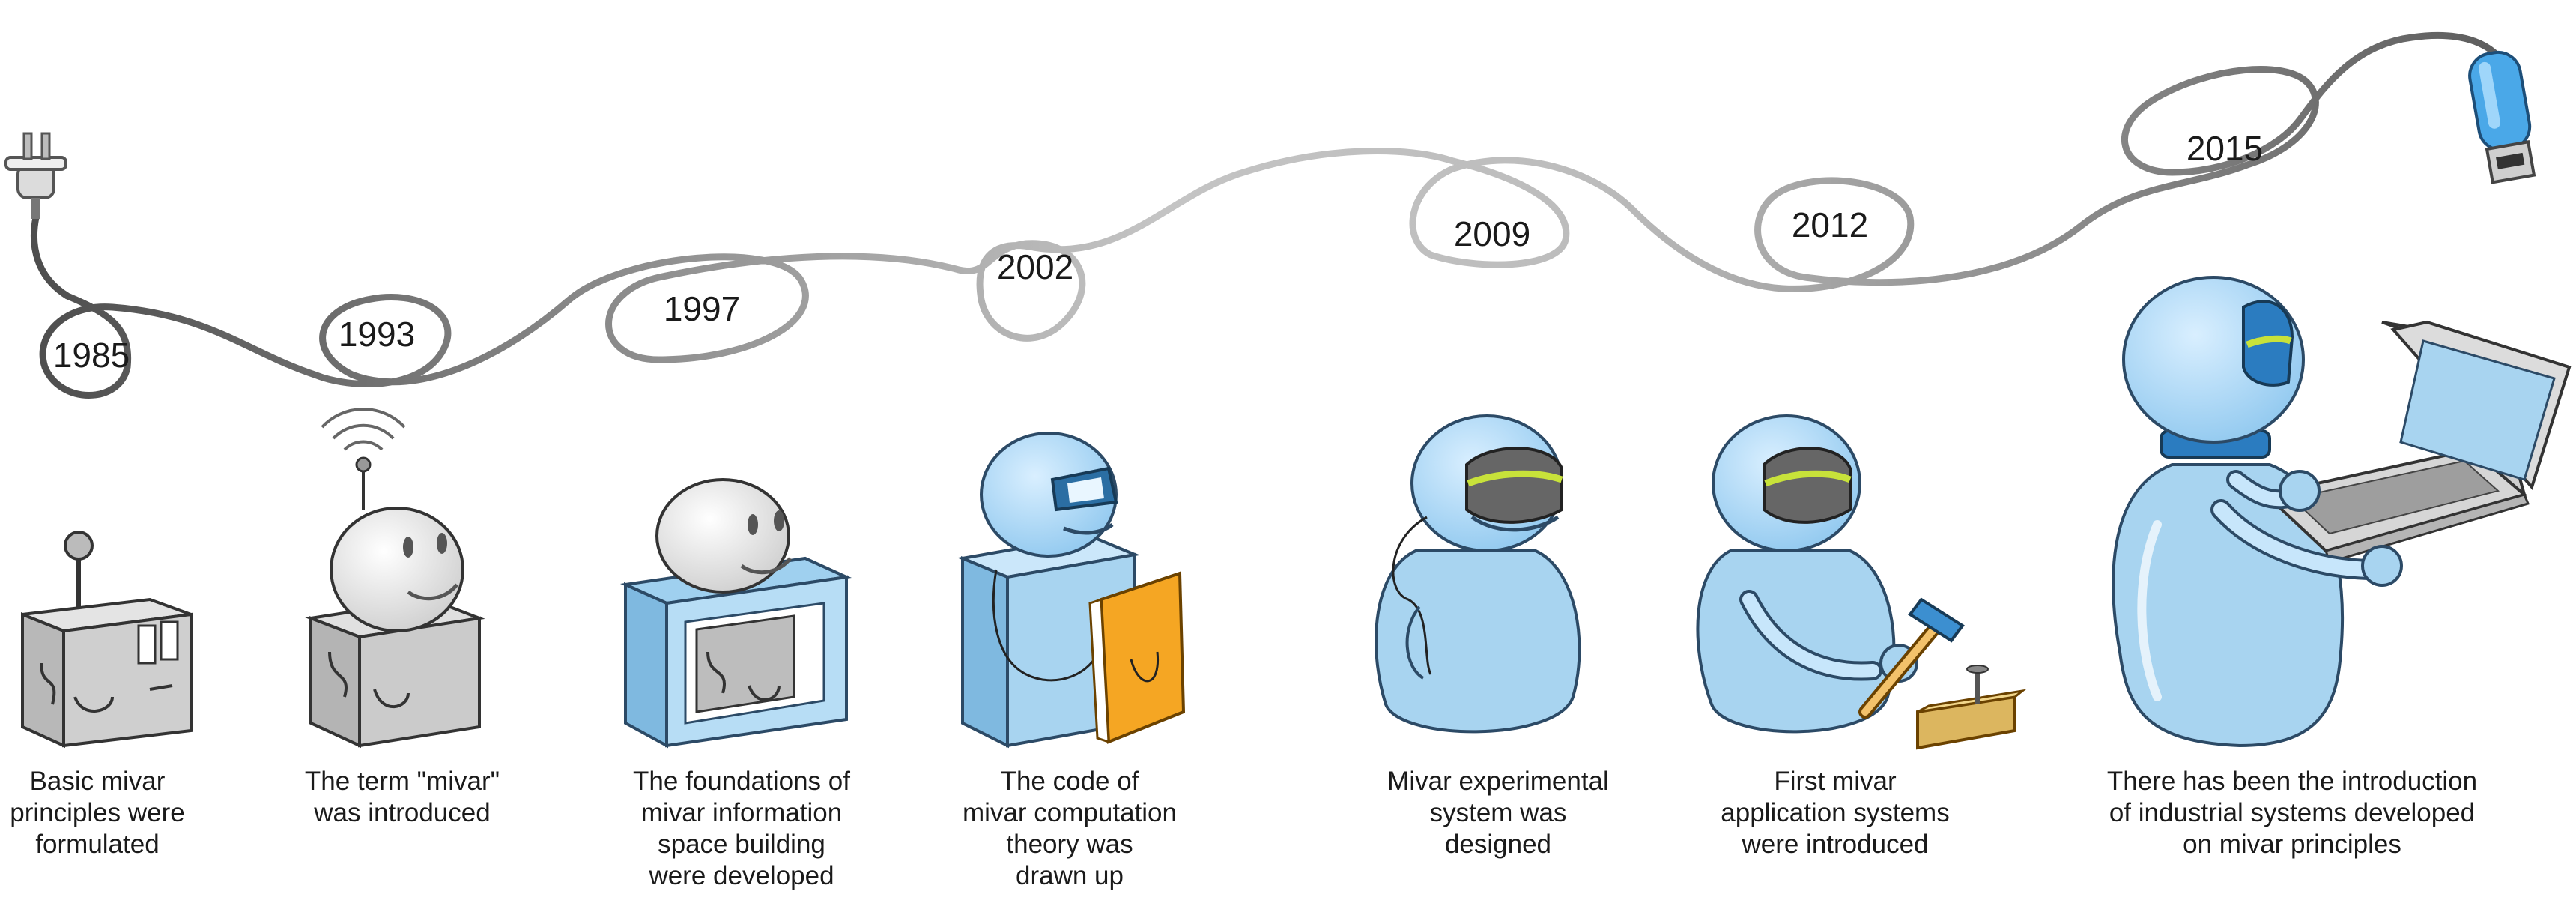 This screenshot has width=2576, height=897. What do you see at coordinates (1070, 876) in the screenshot?
I see `caption-2002-line-4: drawn up` at bounding box center [1070, 876].